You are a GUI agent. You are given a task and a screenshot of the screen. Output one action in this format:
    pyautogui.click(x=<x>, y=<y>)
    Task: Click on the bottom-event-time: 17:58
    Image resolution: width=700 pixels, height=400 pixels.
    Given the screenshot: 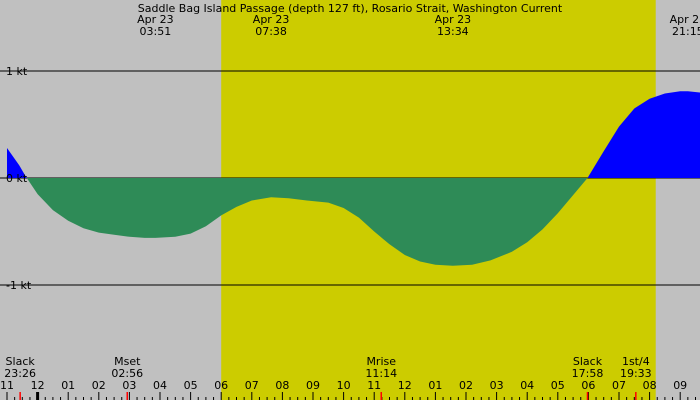 What is the action you would take?
    pyautogui.click(x=588, y=373)
    